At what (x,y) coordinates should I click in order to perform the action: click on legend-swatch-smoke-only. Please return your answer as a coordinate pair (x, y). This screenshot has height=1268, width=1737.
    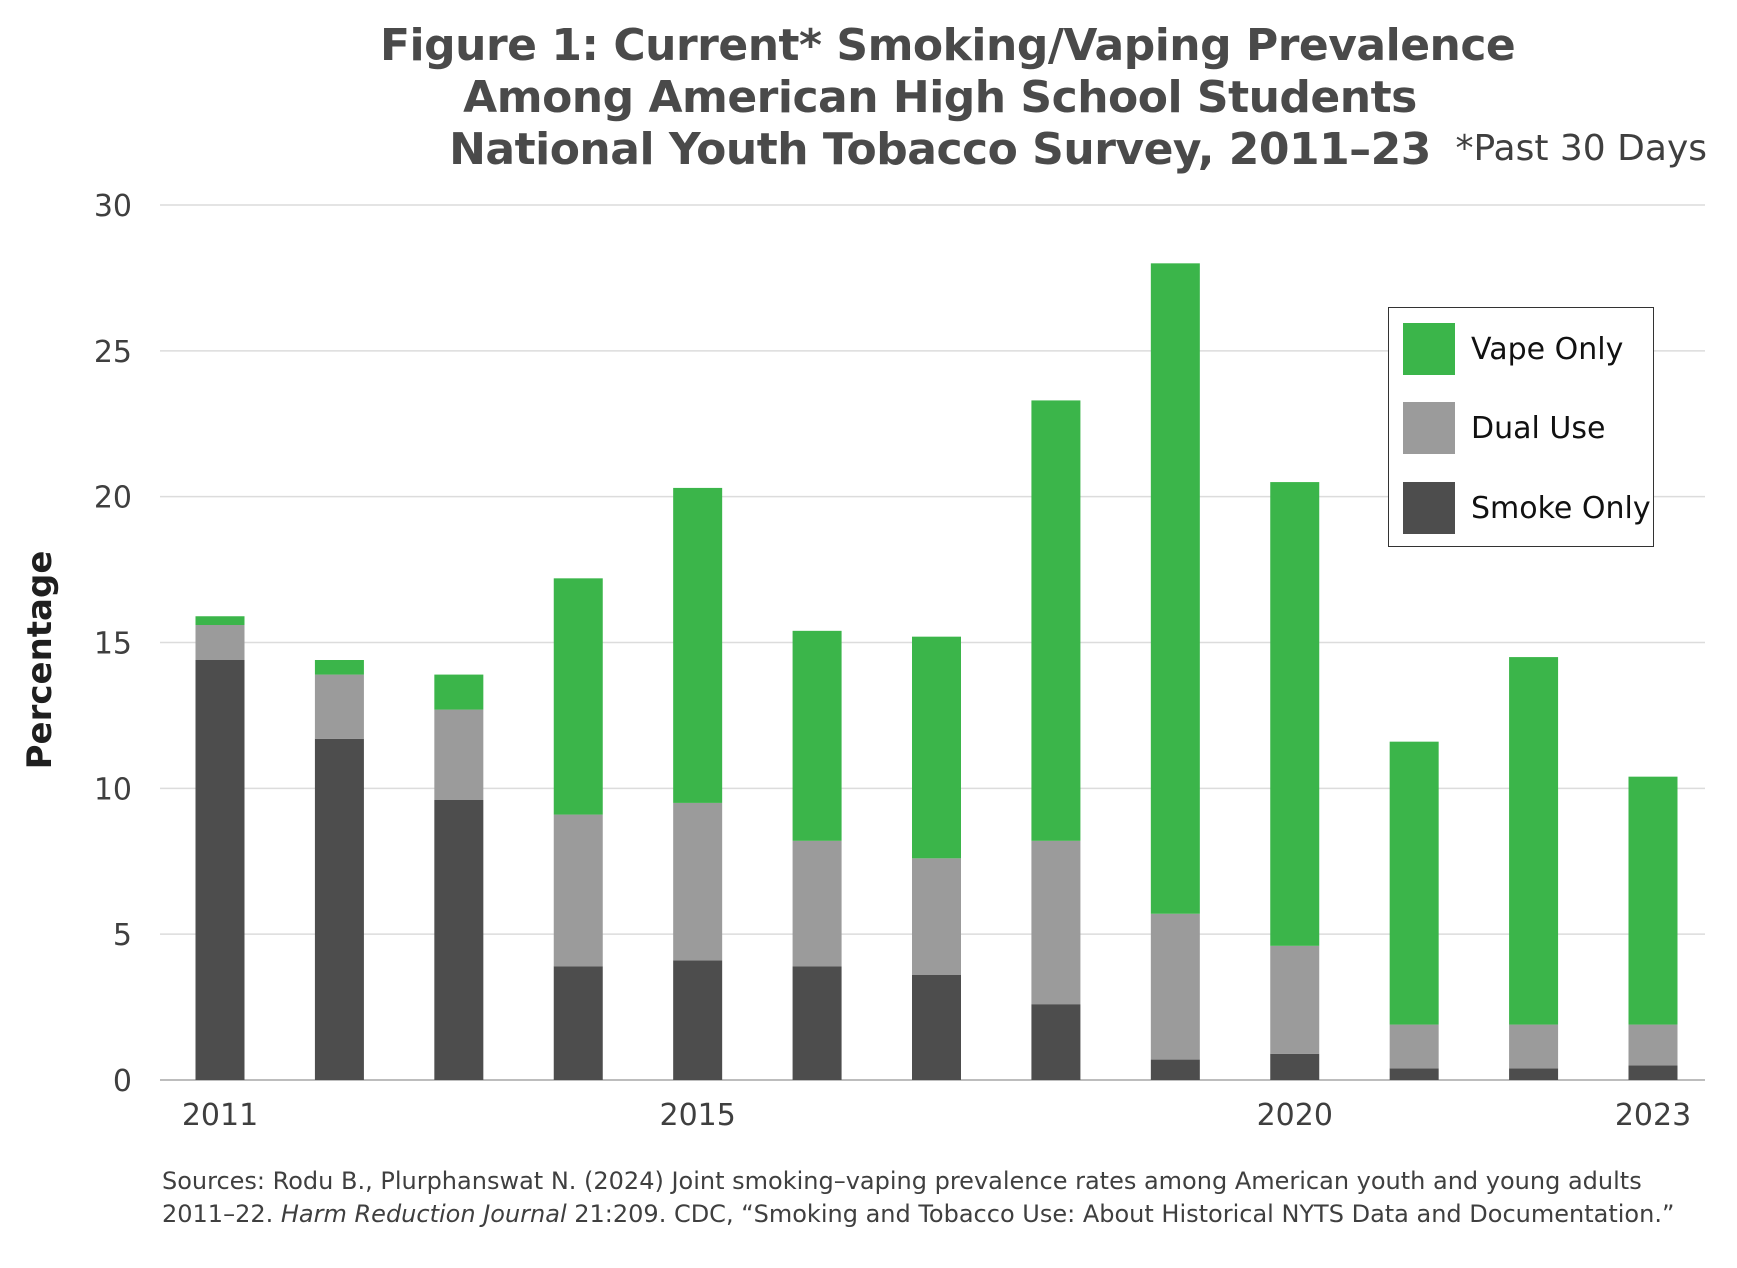
    Looking at the image, I should click on (1429, 508).